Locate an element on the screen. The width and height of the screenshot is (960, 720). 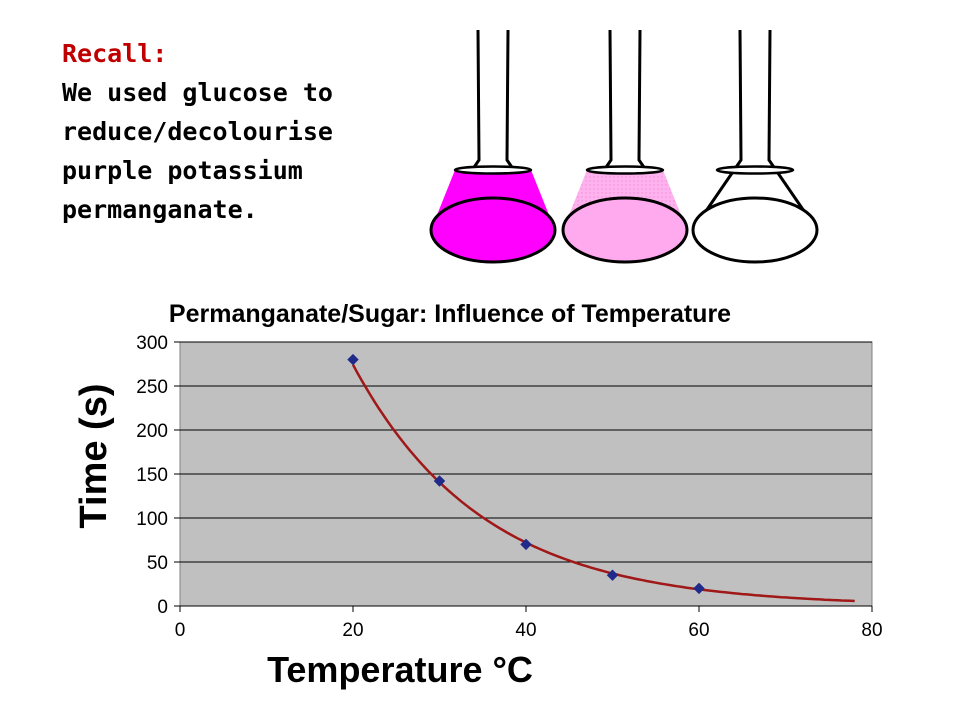
x-tick-label: 20 is located at coordinates (352, 630).